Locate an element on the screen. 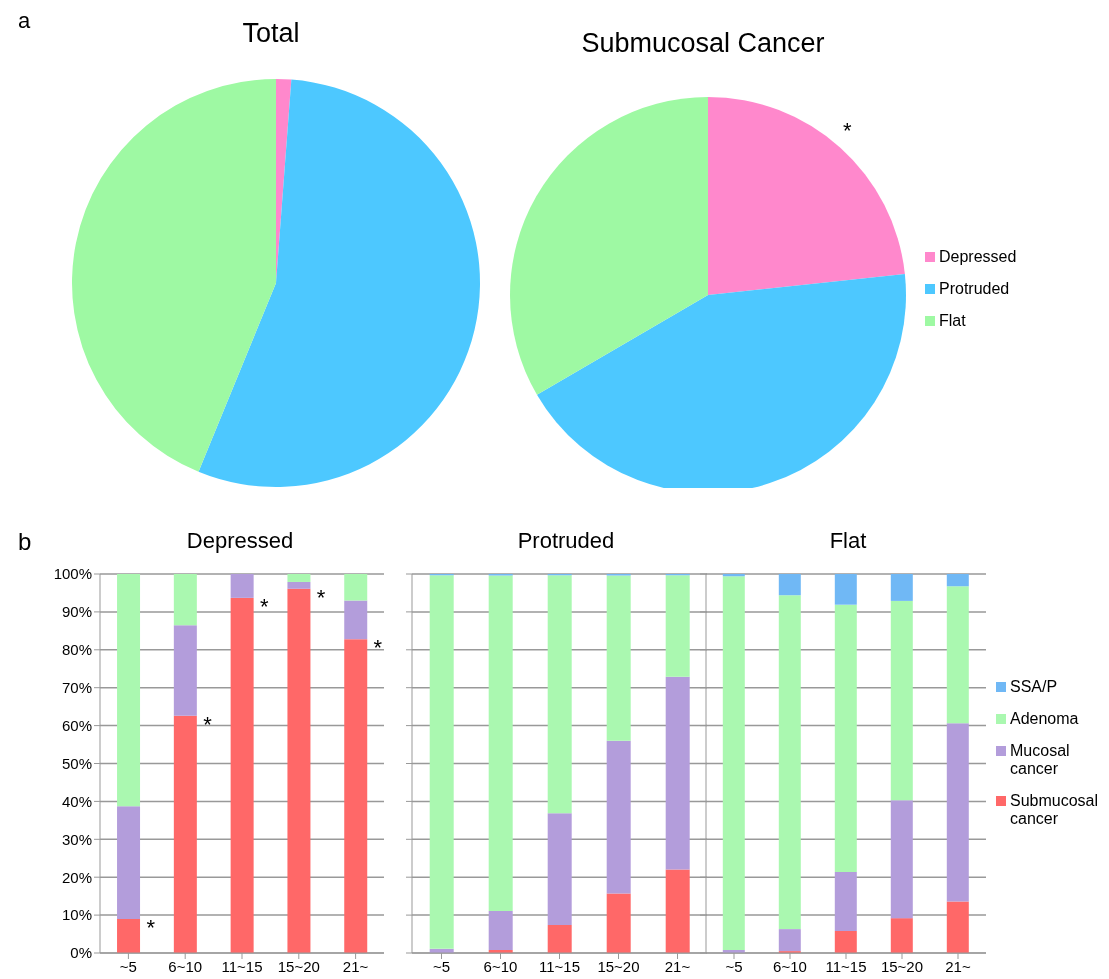 The height and width of the screenshot is (979, 1109). chart-title: Depressed is located at coordinates (240, 541).